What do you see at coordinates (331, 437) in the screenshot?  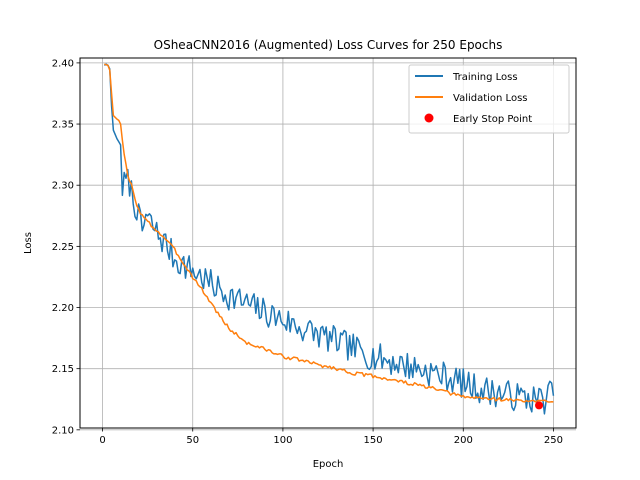 I see `x-axis-ticks: 0 50 100 150 200 250` at bounding box center [331, 437].